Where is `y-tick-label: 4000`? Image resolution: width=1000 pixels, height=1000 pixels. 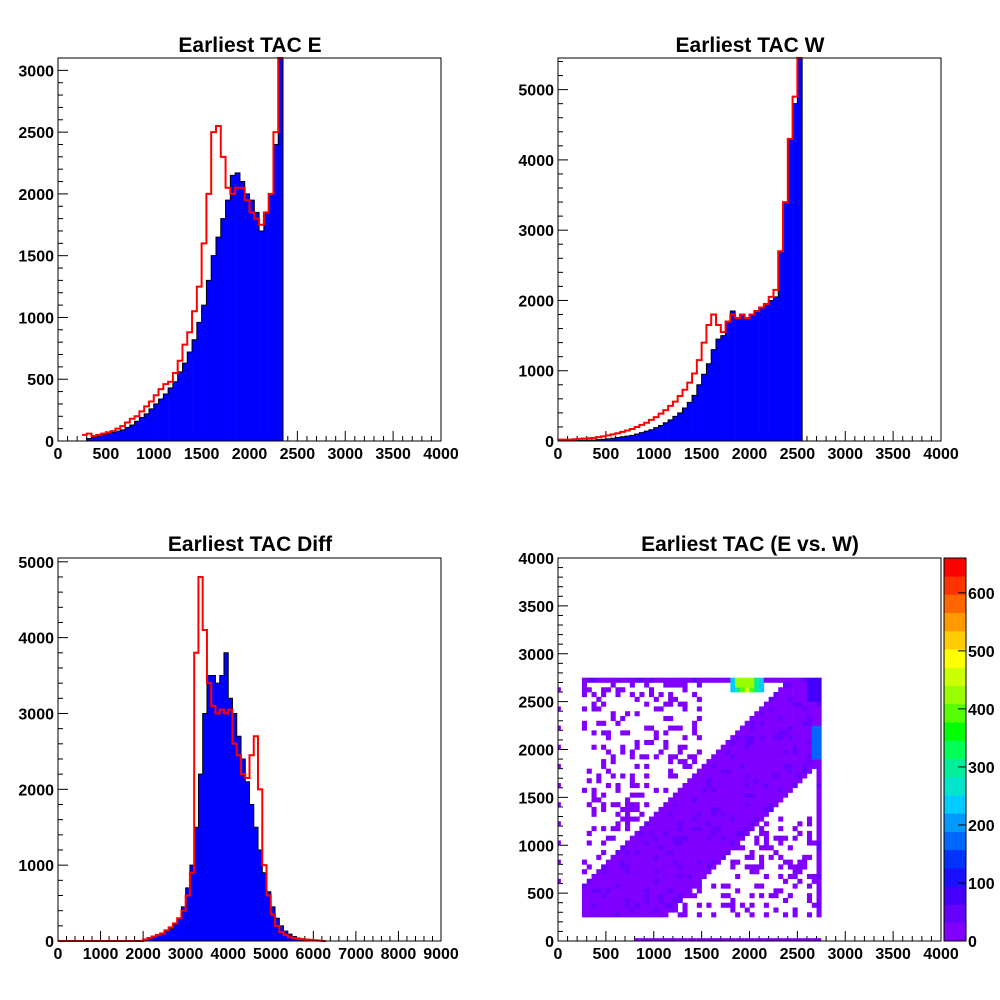 y-tick-label: 4000 is located at coordinates (36, 639).